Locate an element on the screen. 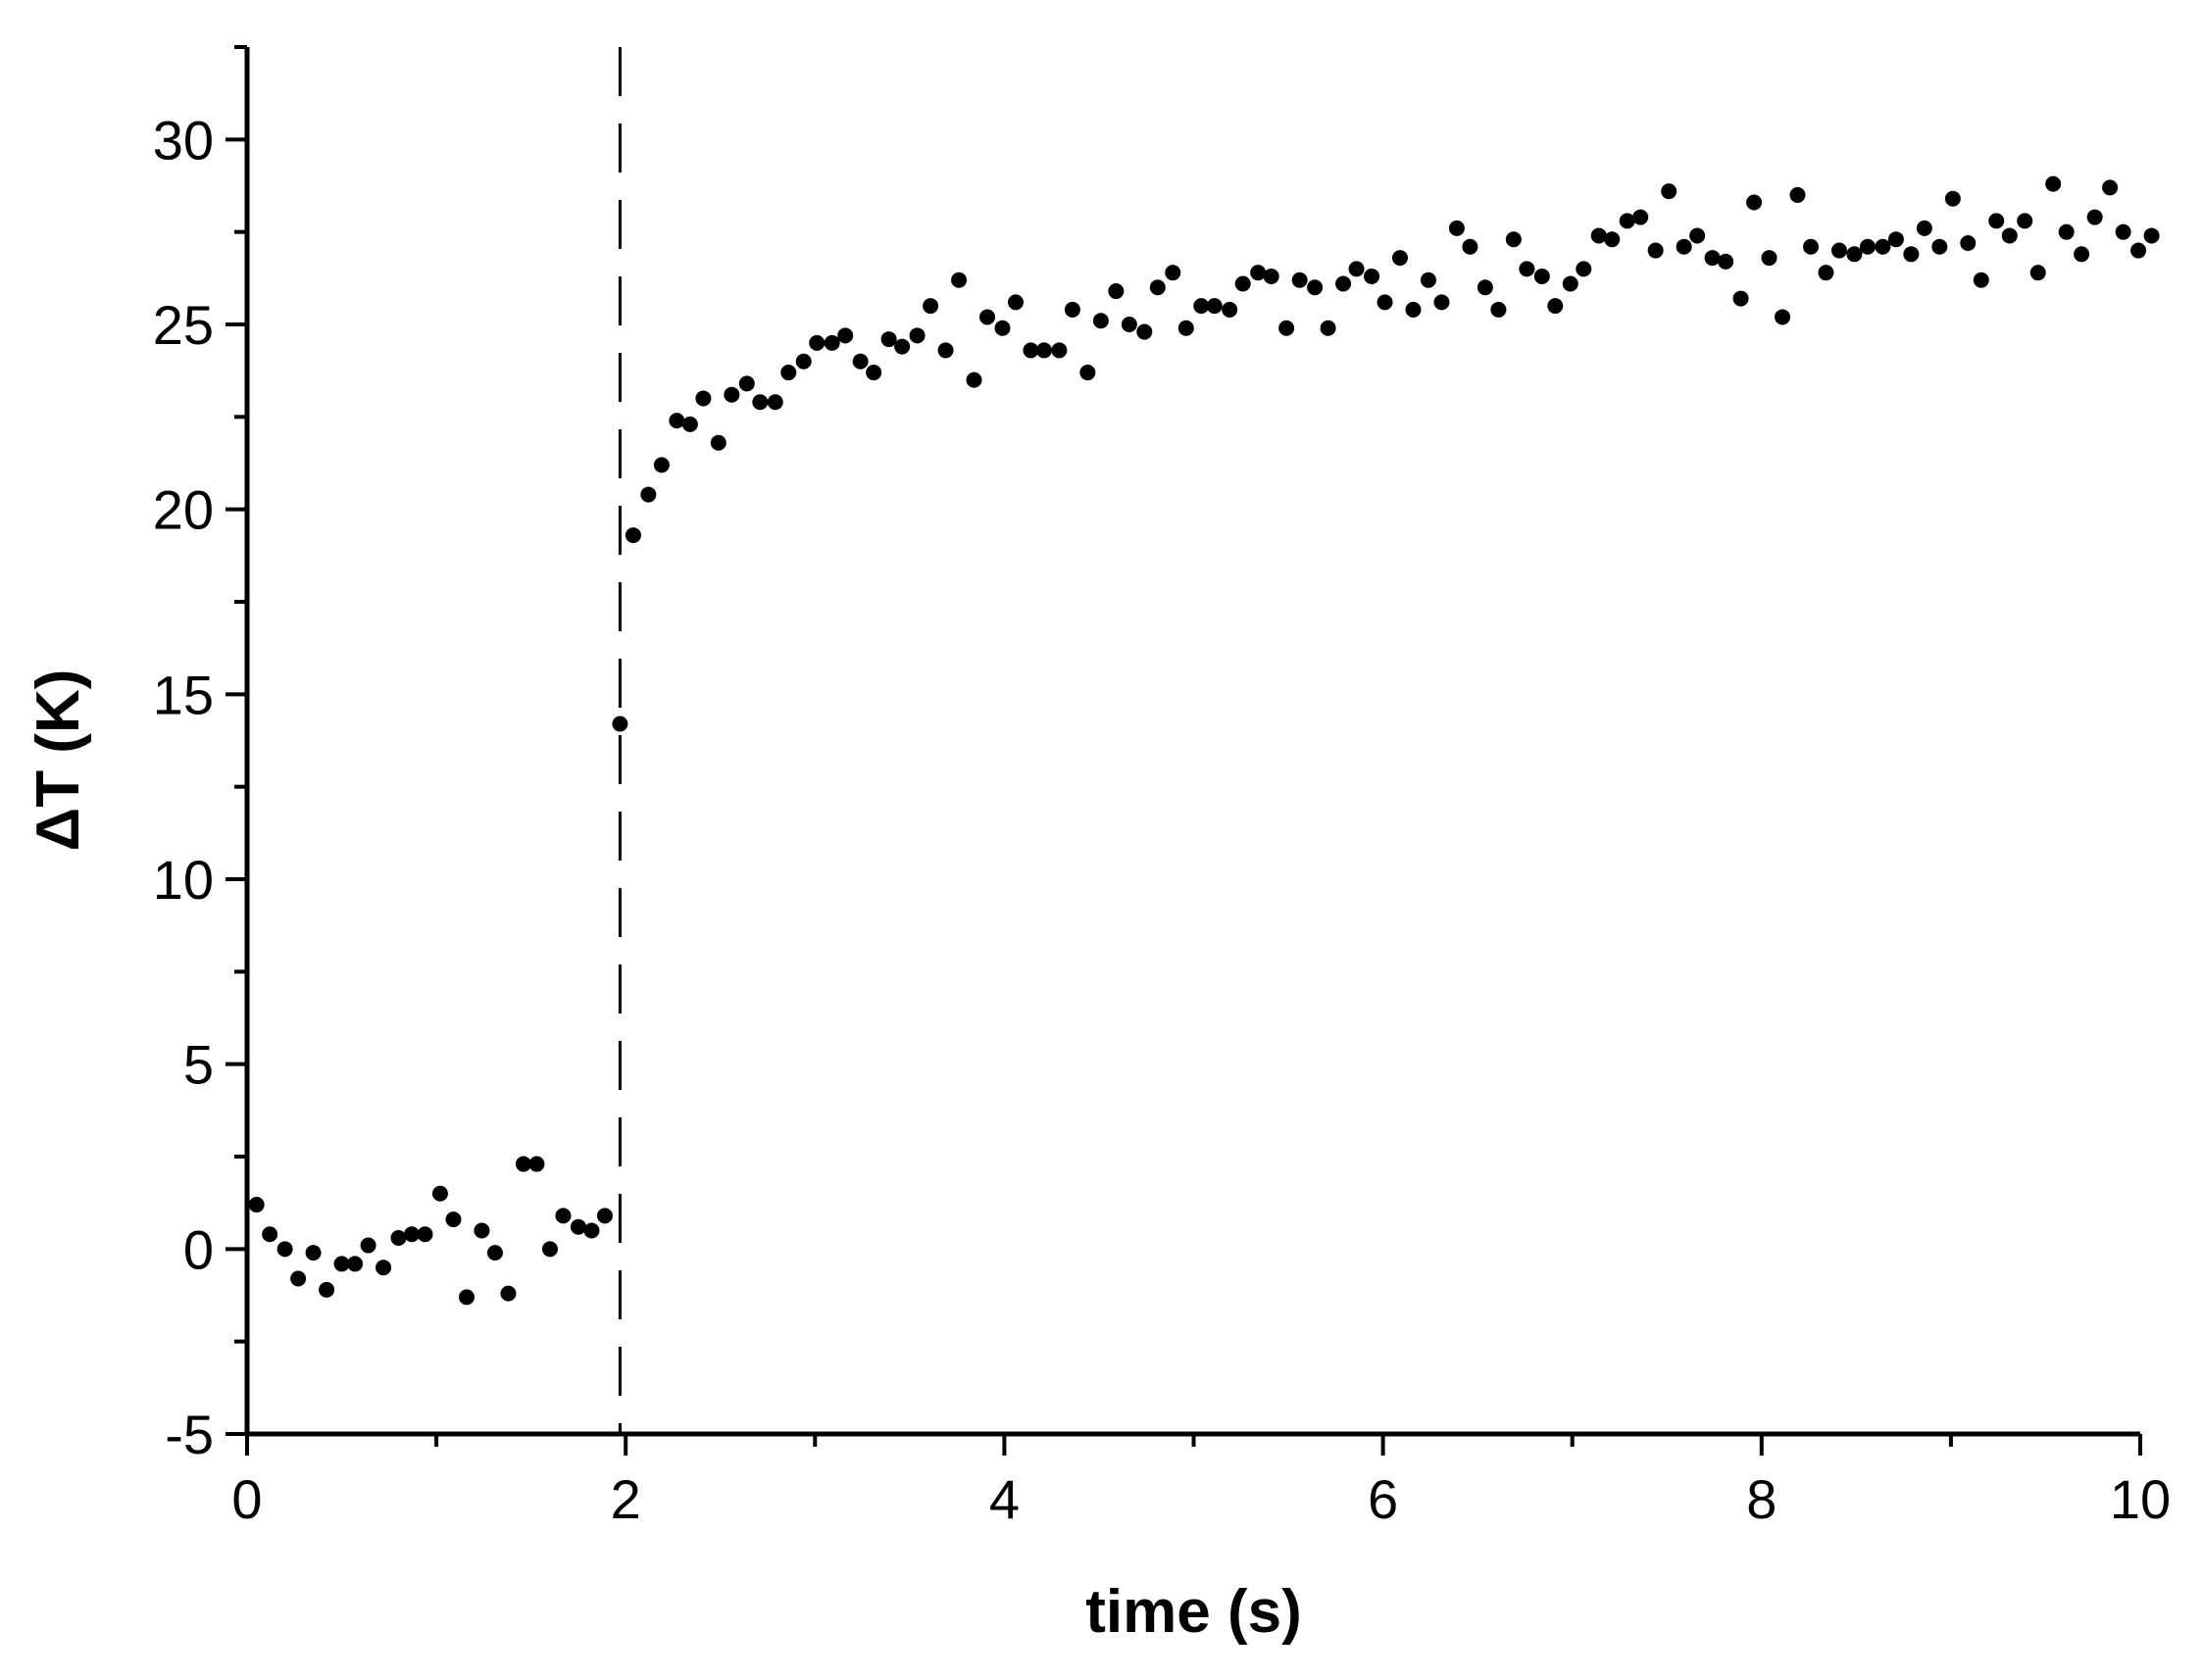 The height and width of the screenshot is (1680, 2203). y-tick-label: 25 is located at coordinates (183, 325).